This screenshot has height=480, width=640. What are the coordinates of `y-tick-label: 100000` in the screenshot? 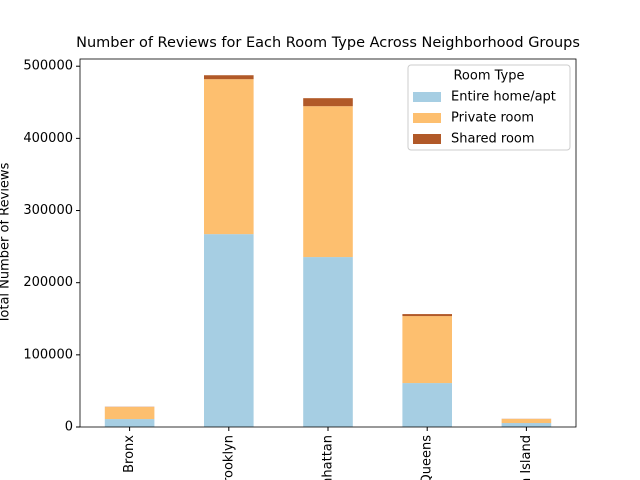 It's located at (48, 354).